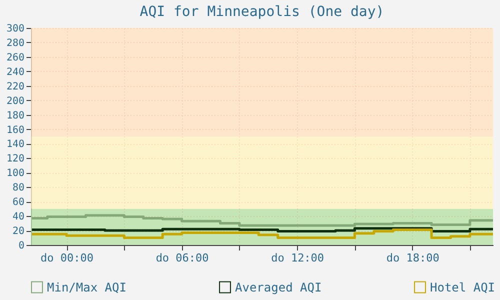  I want to click on y-tick-label: 40, so click(18, 217).